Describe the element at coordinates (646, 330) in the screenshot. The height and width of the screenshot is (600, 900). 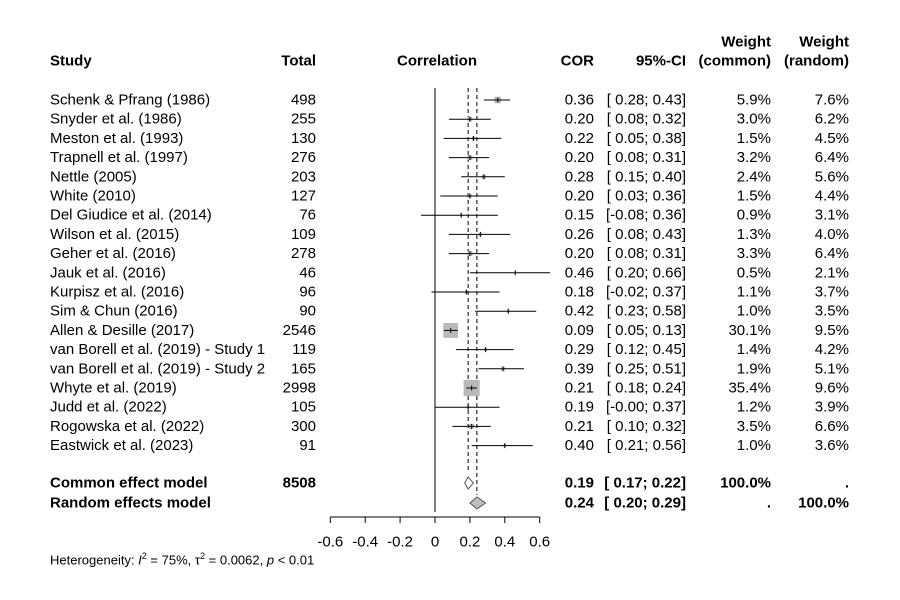
I see `study-ci: [ 0.05; 0.13]` at that location.